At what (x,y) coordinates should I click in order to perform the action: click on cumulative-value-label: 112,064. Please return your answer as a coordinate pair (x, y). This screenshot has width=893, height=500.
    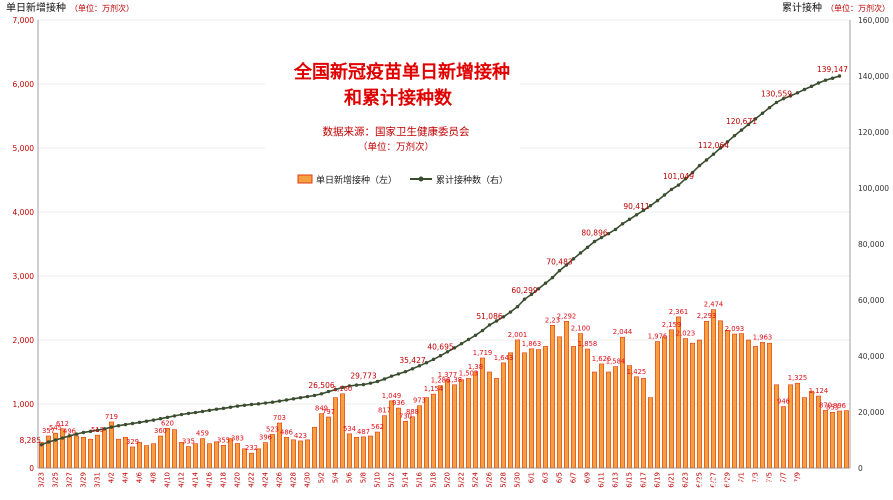
    Looking at the image, I should click on (713, 145).